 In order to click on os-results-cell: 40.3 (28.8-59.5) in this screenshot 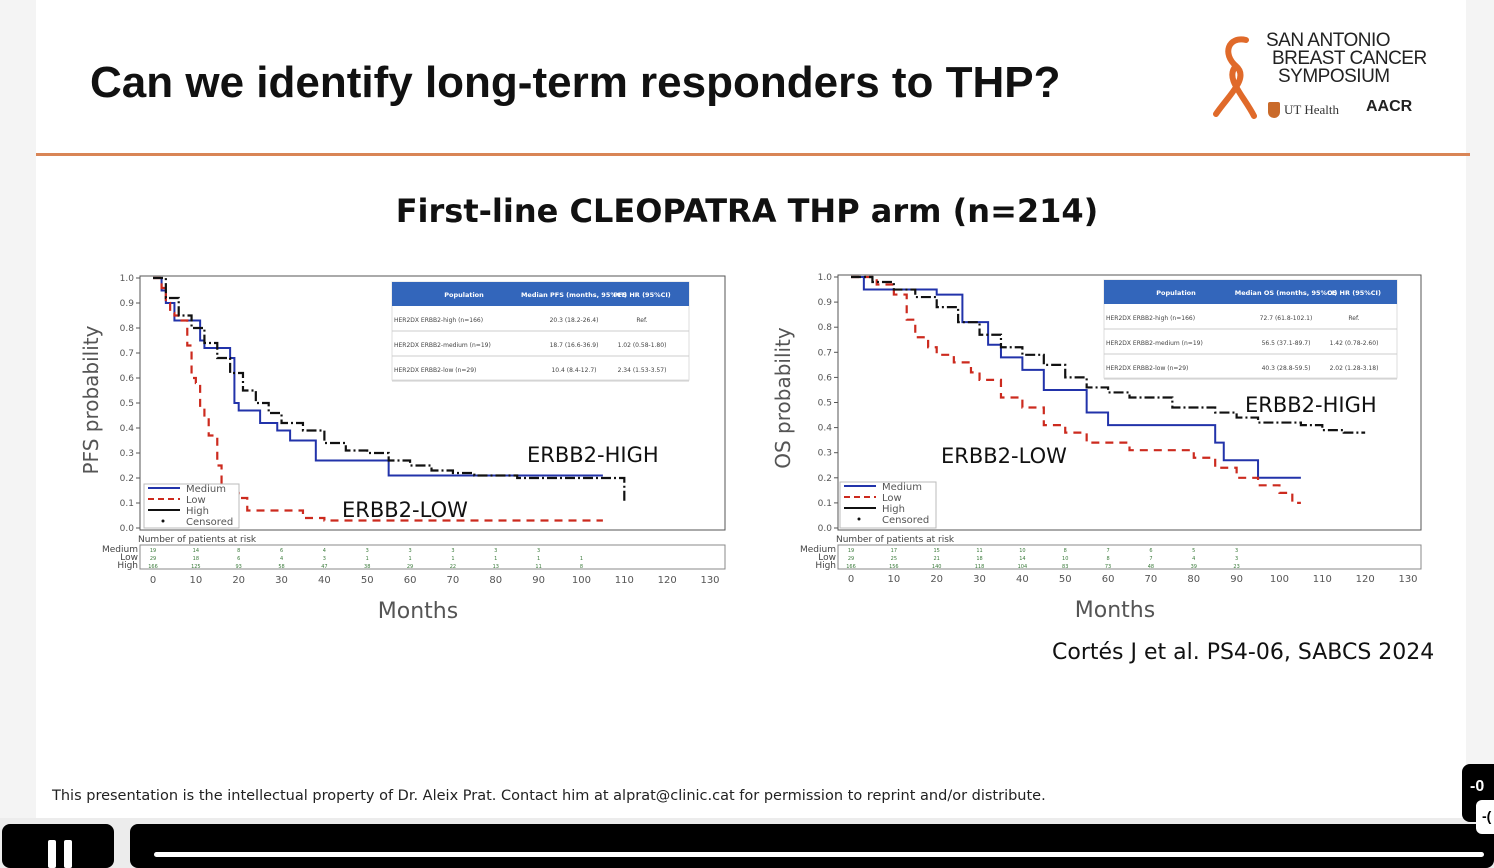, I will do `click(1286, 368)`.